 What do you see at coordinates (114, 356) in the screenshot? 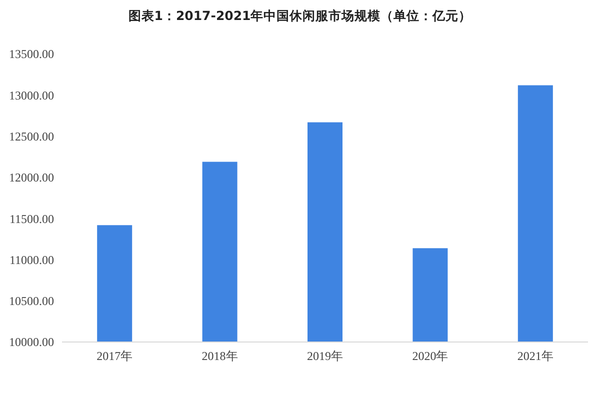
I see `x-tick-label: 2017年` at bounding box center [114, 356].